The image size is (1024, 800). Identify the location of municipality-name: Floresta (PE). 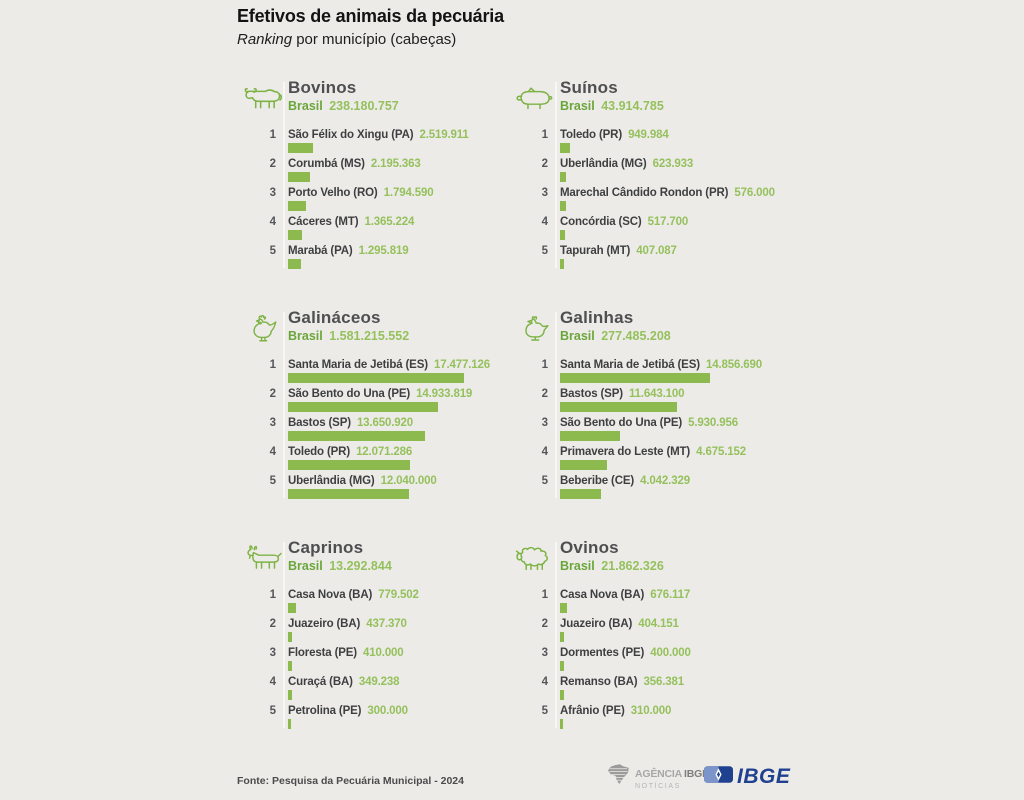
(324, 653).